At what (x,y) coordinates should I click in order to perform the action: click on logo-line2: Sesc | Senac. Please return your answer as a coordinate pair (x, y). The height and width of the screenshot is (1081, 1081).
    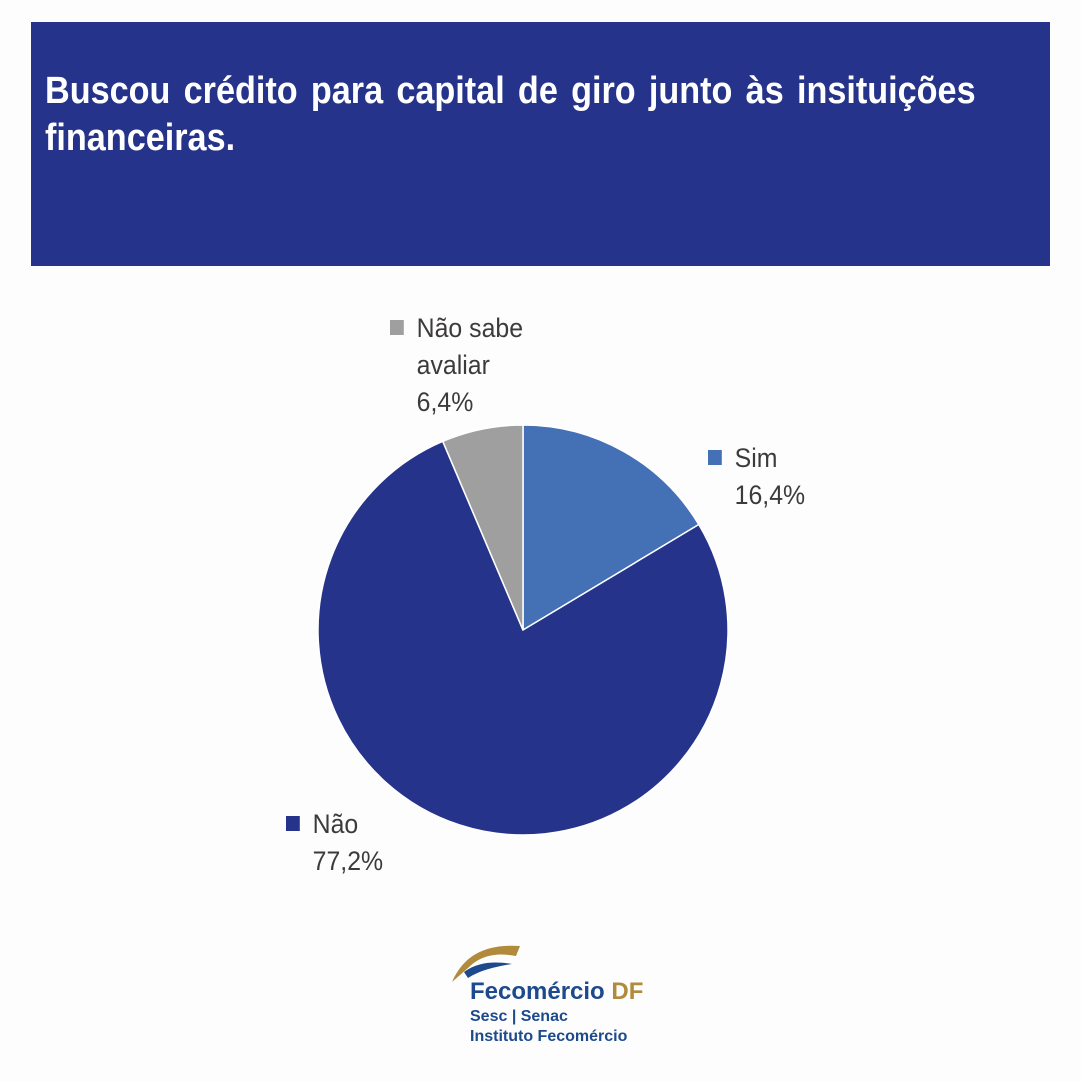
    Looking at the image, I should click on (519, 1016).